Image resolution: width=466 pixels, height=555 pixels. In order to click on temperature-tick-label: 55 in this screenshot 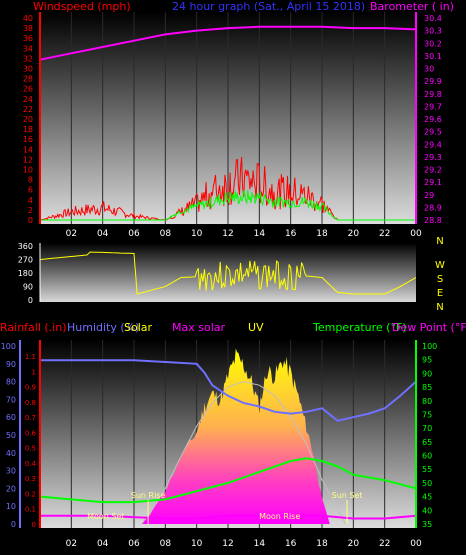, I will do `click(427, 469)`.